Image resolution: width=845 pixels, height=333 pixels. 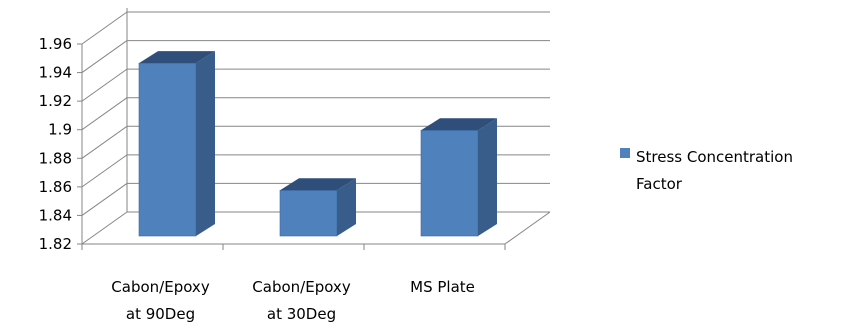 What do you see at coordinates (61, 144) in the screenshot?
I see `y-axis-ticks: 1.82 1.84 1.86 1.88 1.9 1.92 1.94 1.96` at bounding box center [61, 144].